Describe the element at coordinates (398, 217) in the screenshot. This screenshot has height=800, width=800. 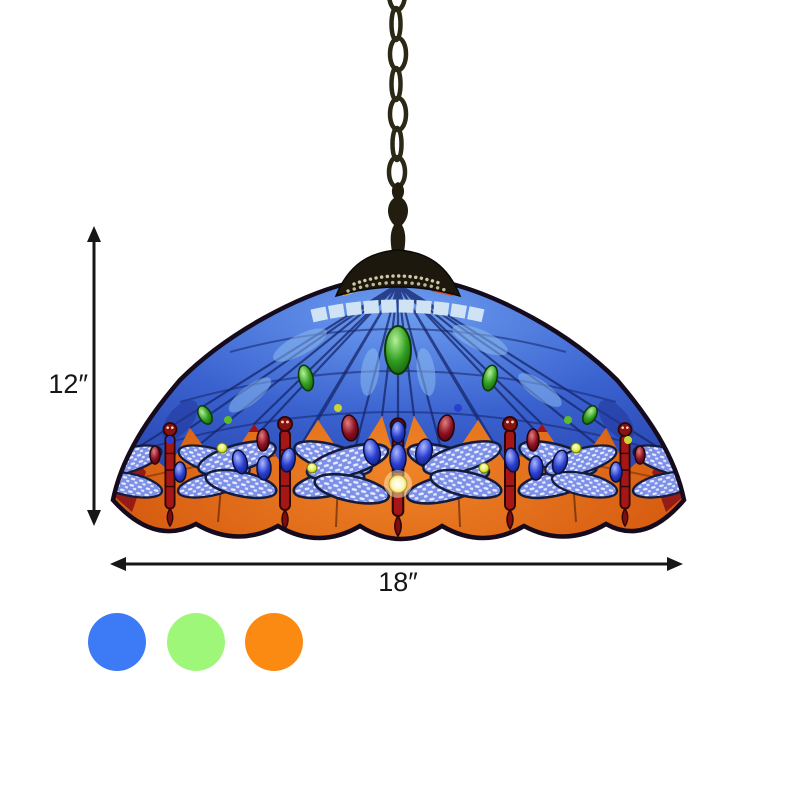
I see `lamp-finial` at that location.